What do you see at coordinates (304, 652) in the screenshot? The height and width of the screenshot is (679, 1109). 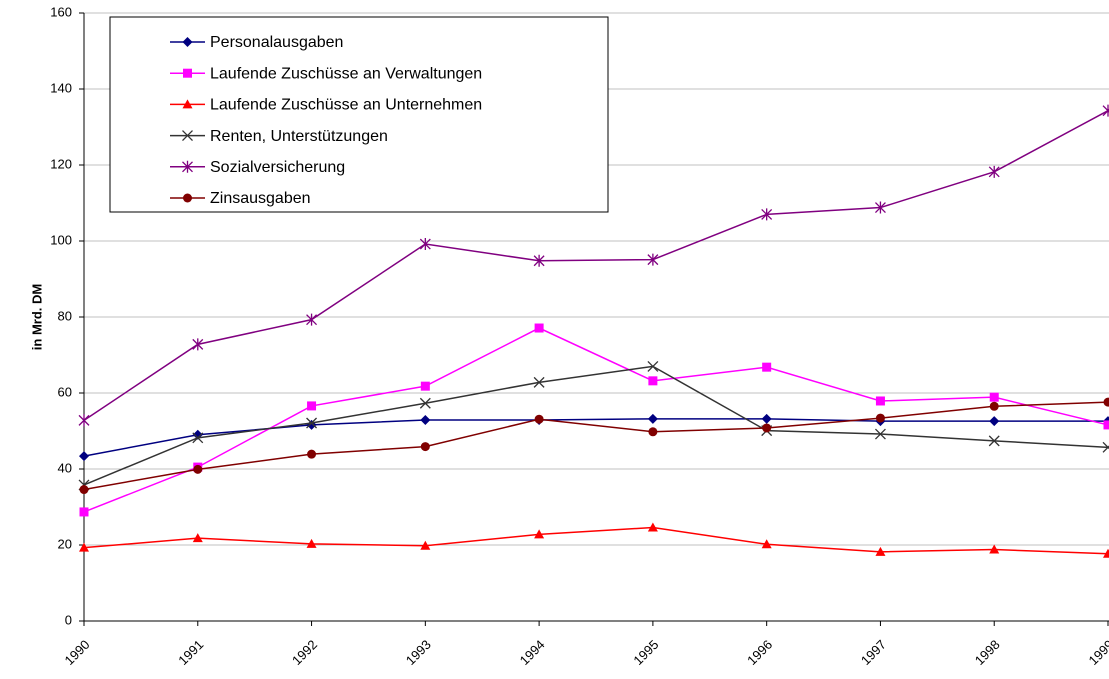 I see `x-tick-label: 1992` at bounding box center [304, 652].